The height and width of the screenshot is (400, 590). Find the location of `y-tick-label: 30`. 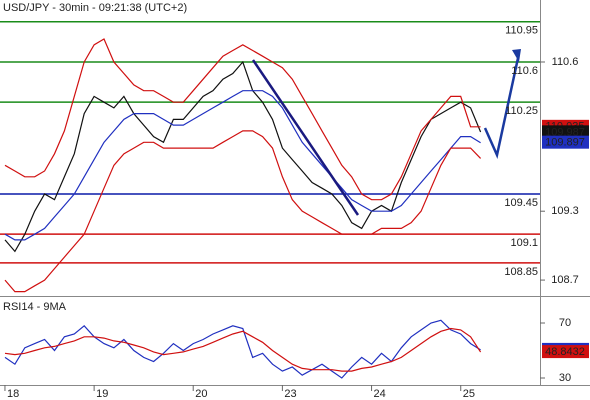

y-tick-label: 30 is located at coordinates (565, 378).